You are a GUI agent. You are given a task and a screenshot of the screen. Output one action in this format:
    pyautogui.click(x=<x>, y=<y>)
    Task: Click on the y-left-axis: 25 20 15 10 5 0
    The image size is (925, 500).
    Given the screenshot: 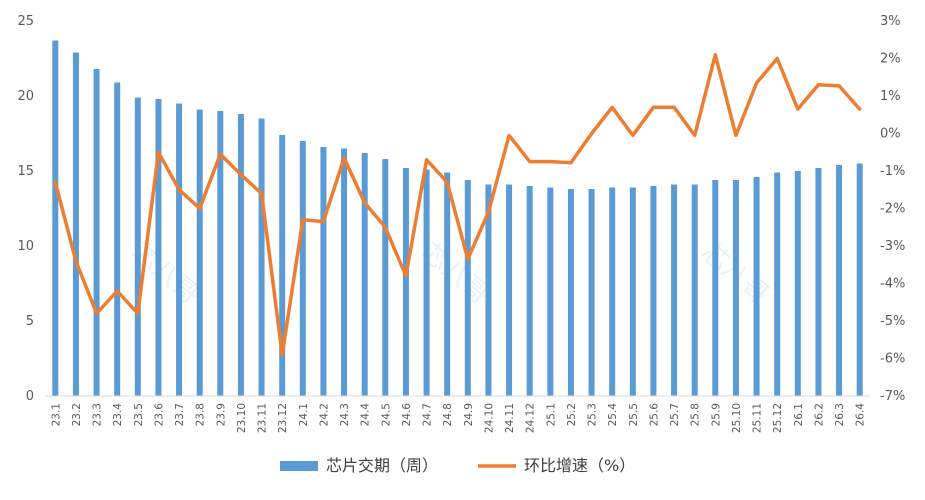 What is the action you would take?
    pyautogui.click(x=25, y=209)
    